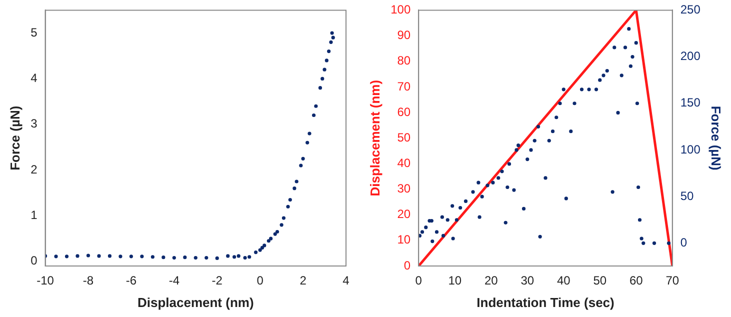 The image size is (731, 317). Describe the element at coordinates (303, 281) in the screenshot. I see `x-tick-label: 2` at that location.